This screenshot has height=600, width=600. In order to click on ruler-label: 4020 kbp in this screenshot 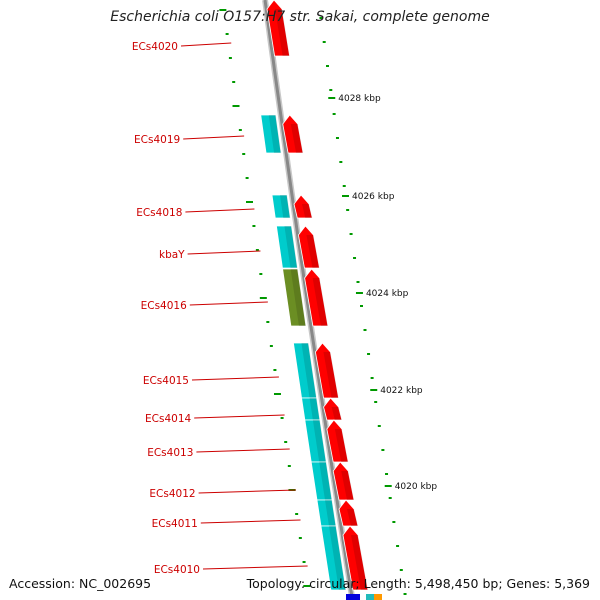, I will do `click(416, 487)`.